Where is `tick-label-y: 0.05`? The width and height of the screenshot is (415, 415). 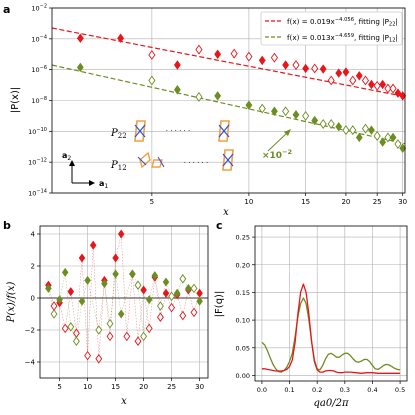
tick-label-y: 0.05 is located at coordinates (243, 348).